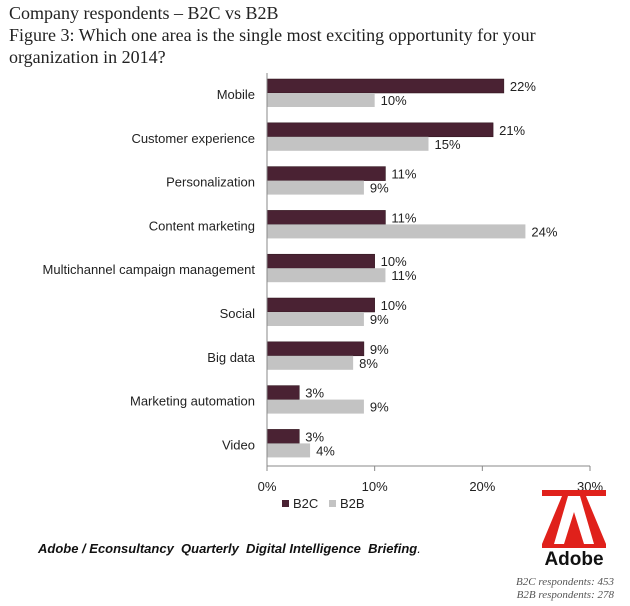 The image size is (630, 606). I want to click on b2b-value-label: 4%, so click(325, 450).